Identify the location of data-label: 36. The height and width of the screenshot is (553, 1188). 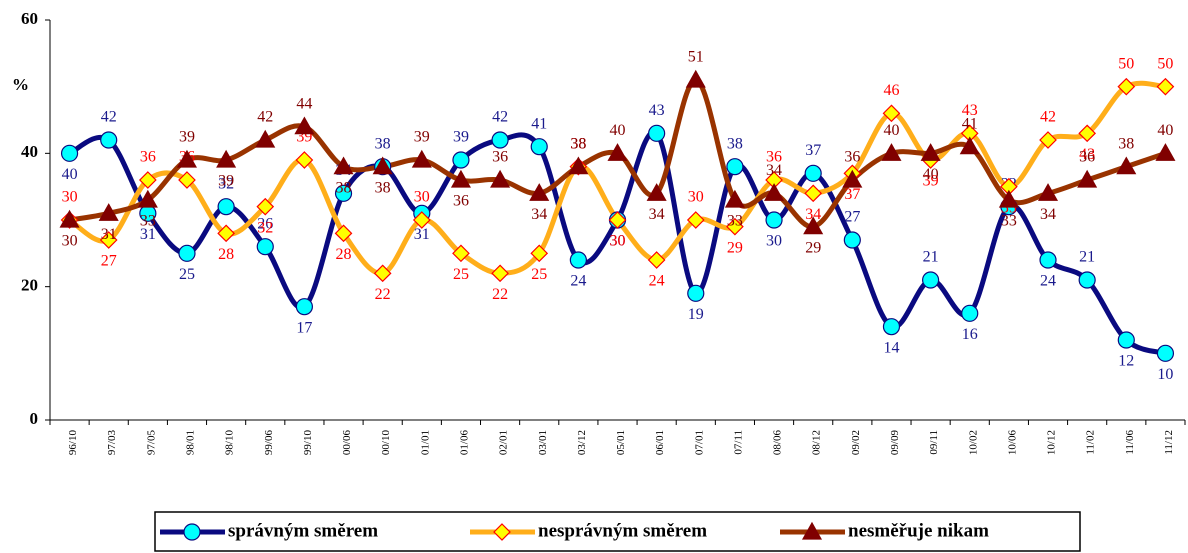
(774, 157).